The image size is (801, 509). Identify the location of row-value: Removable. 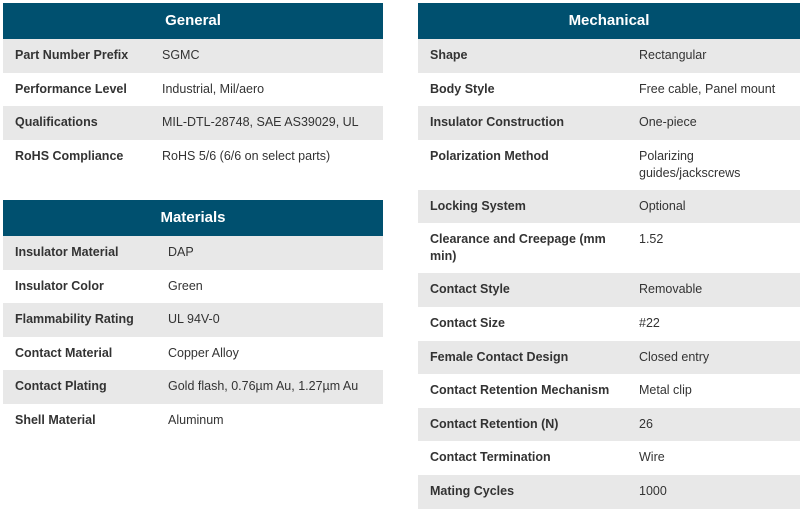
(671, 289).